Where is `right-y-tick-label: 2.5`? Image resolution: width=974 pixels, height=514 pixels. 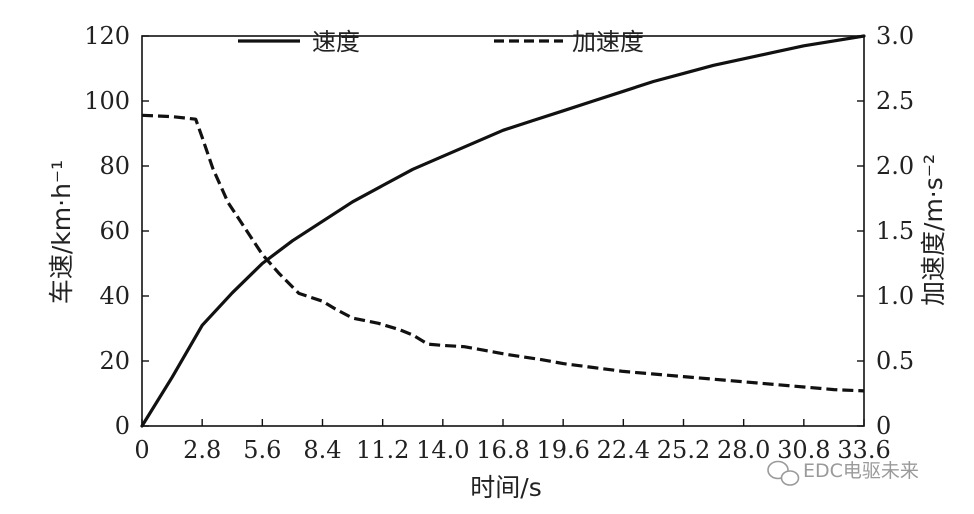
right-y-tick-label: 2.5 is located at coordinates (895, 101).